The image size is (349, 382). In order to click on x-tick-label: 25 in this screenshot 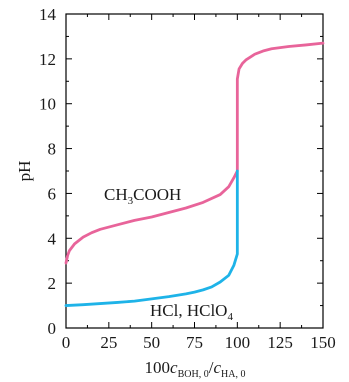, I will do `click(108, 342)`.